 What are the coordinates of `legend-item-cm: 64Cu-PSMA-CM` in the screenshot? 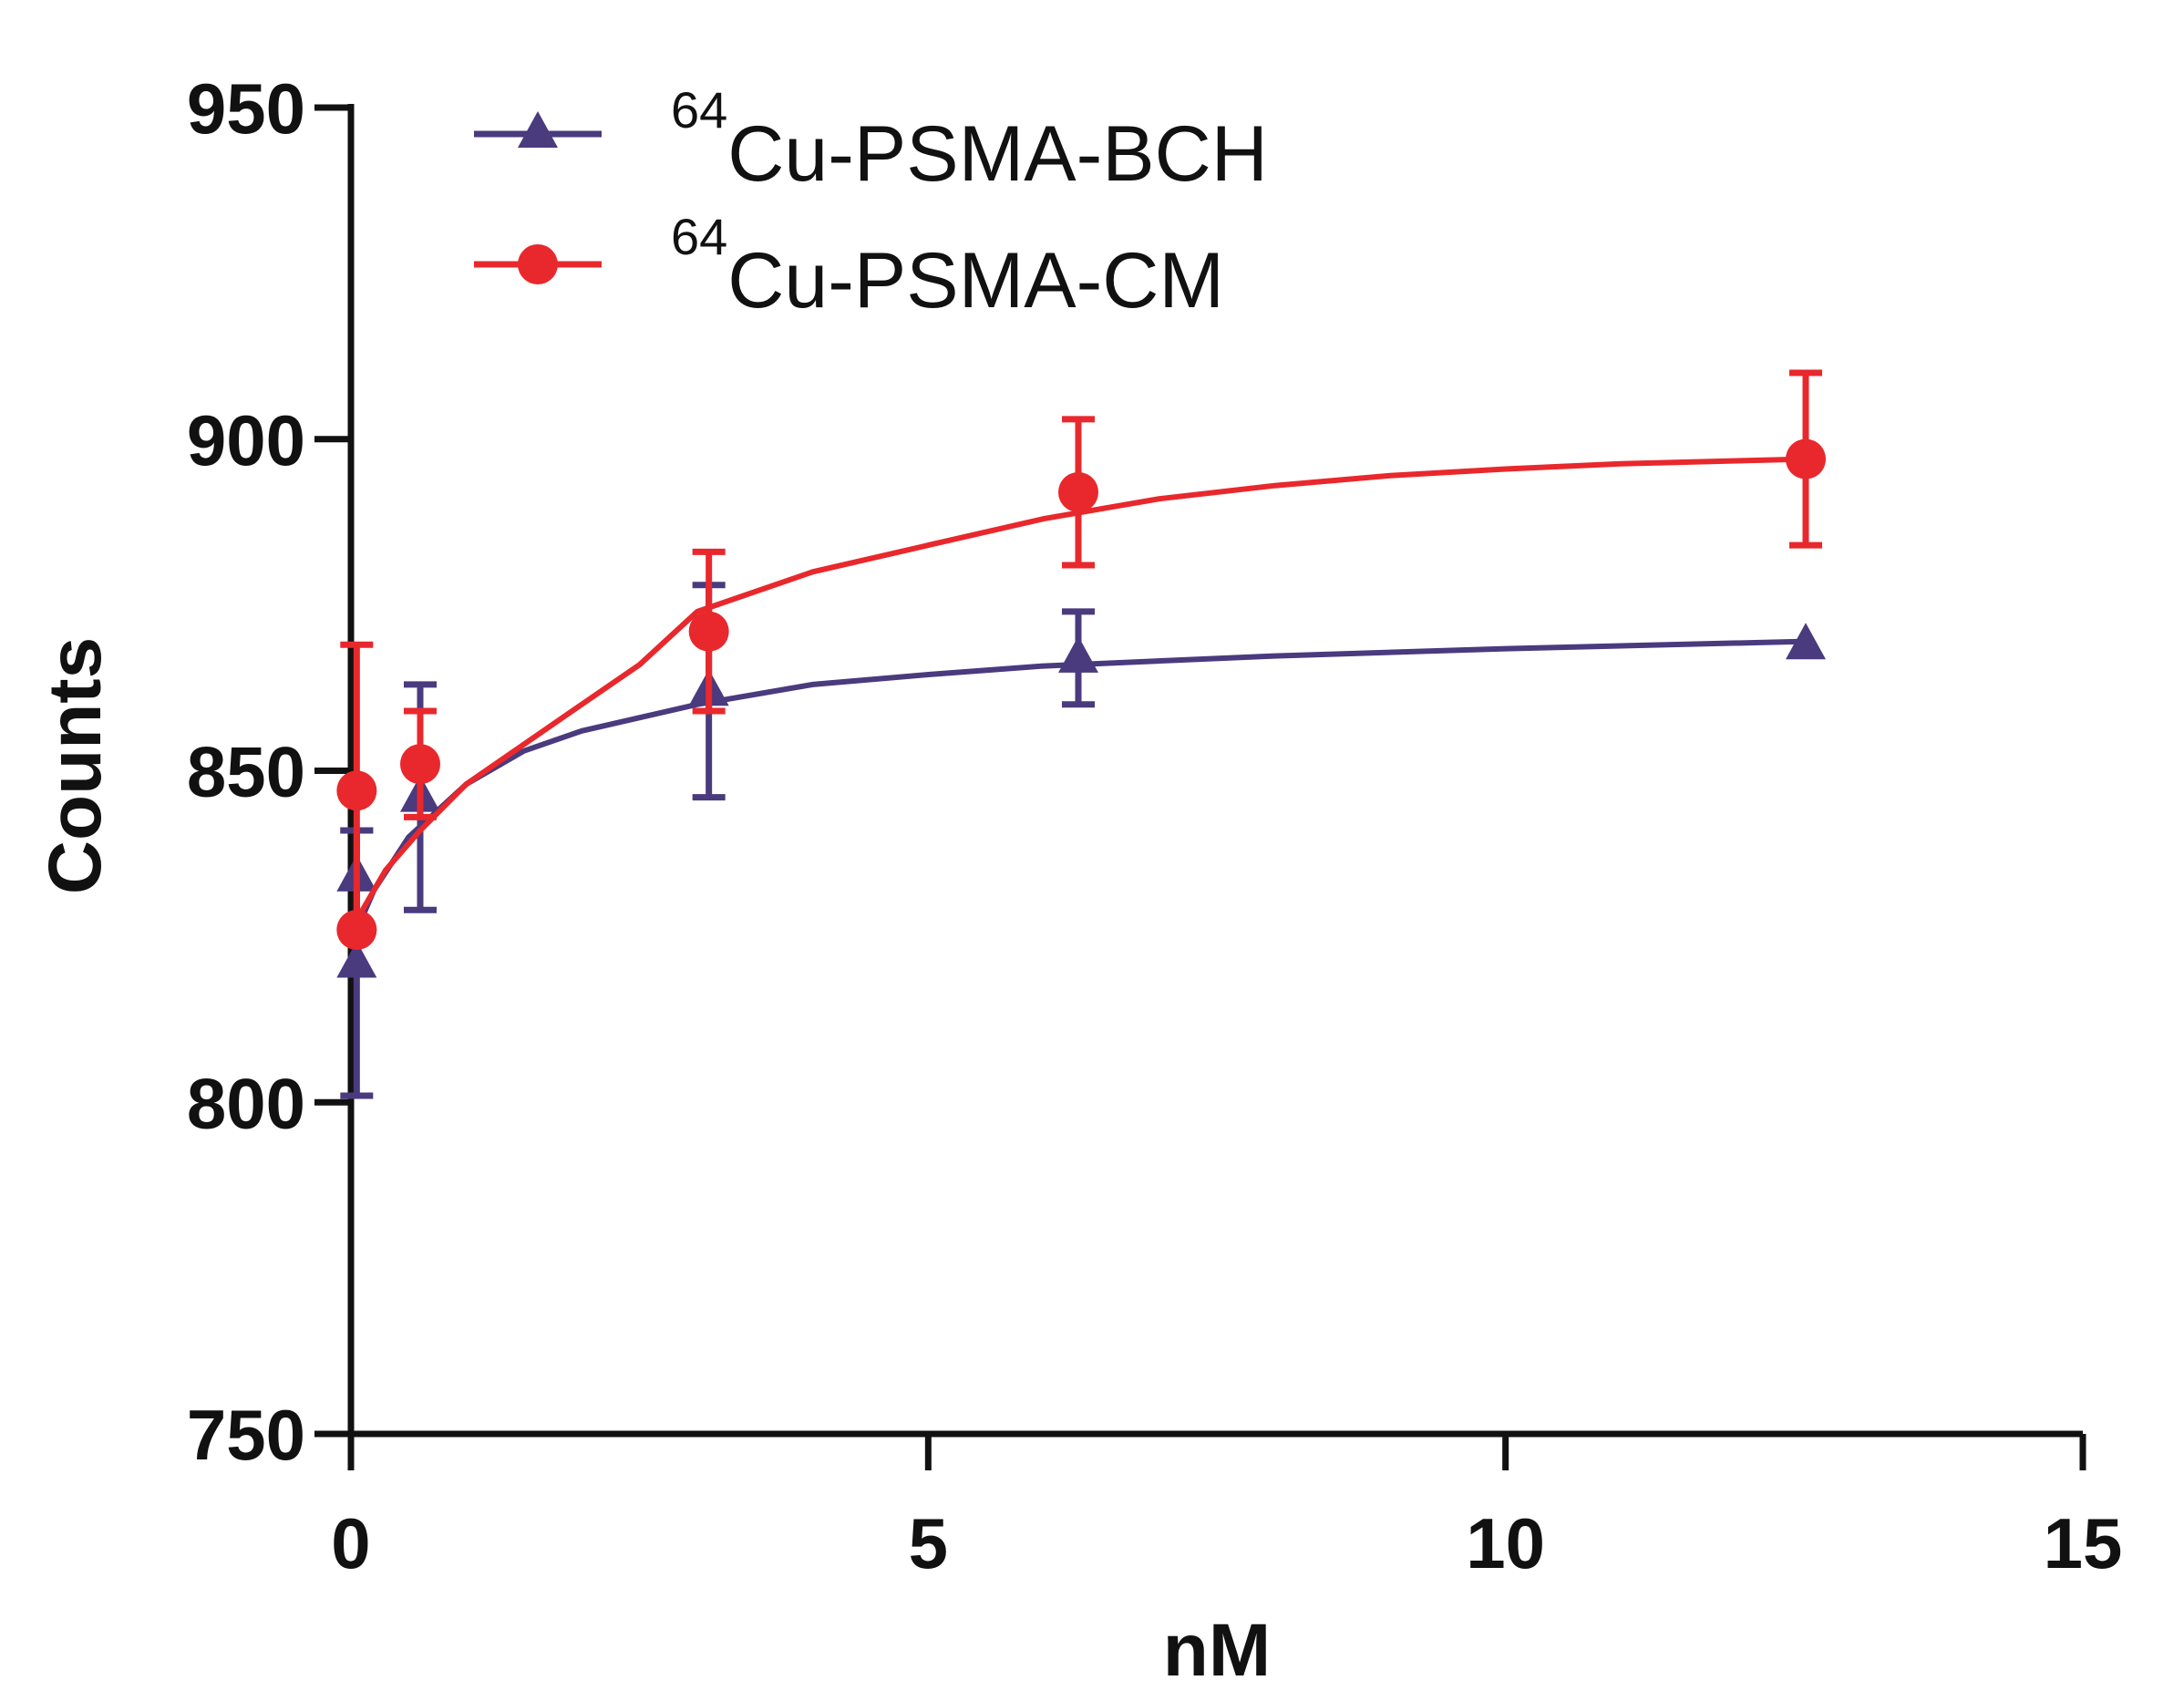 It's located at (849, 266).